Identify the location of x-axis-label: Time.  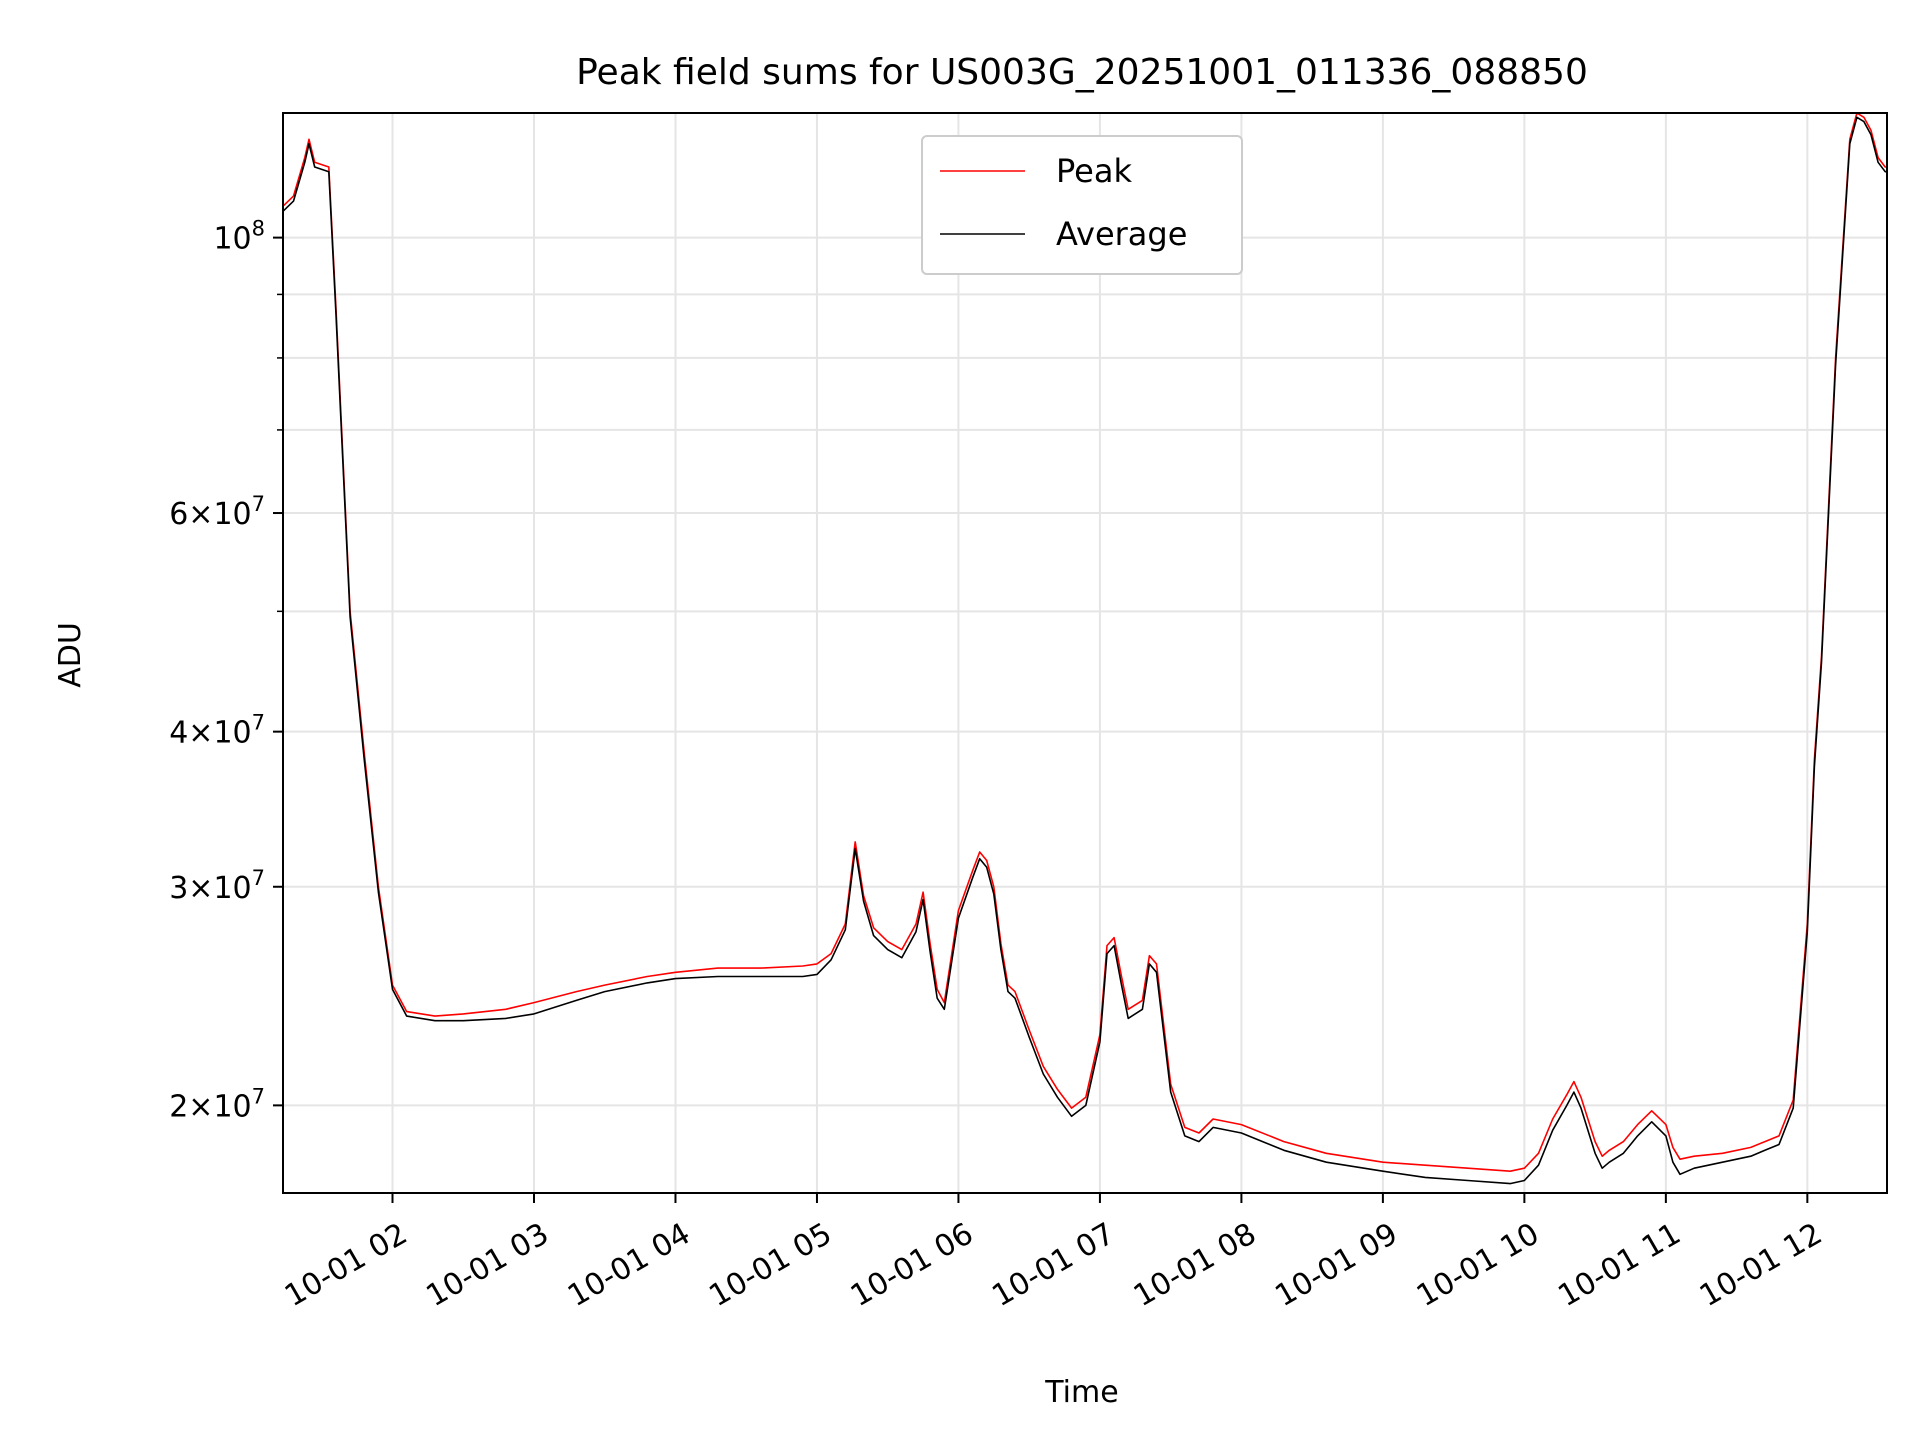
(1081, 1392).